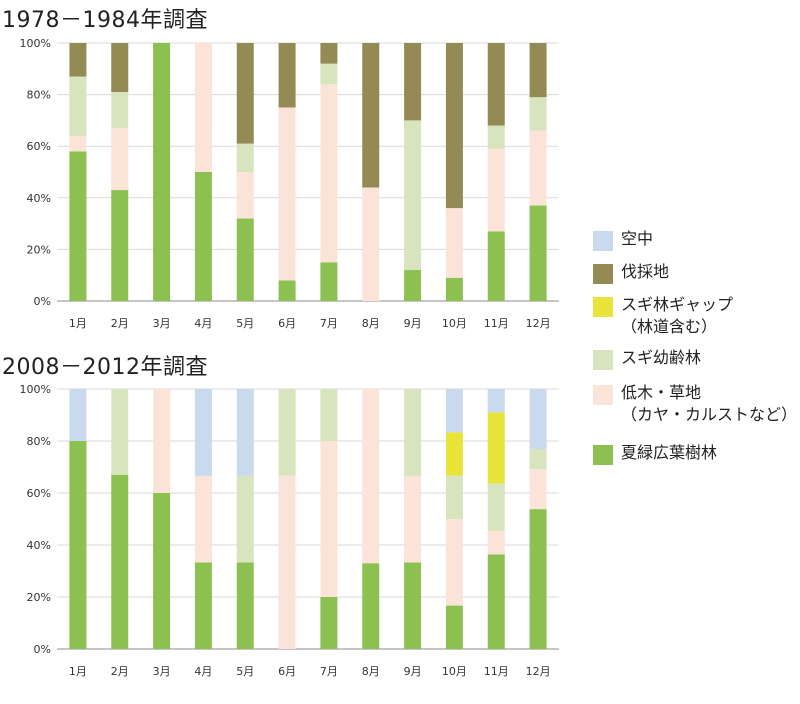 This screenshot has width=800, height=704. I want to click on legend-label-air: 空中, so click(637, 238).